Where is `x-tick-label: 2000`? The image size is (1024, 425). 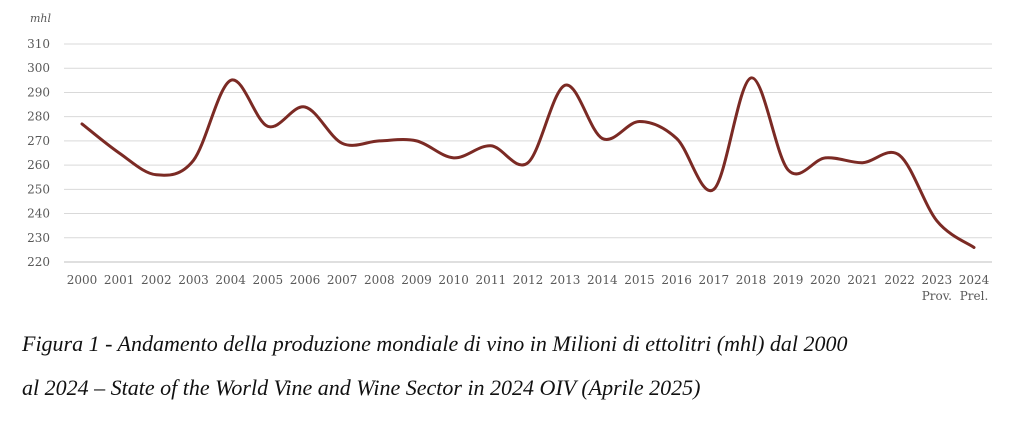
x-tick-label: 2000 is located at coordinates (82, 280).